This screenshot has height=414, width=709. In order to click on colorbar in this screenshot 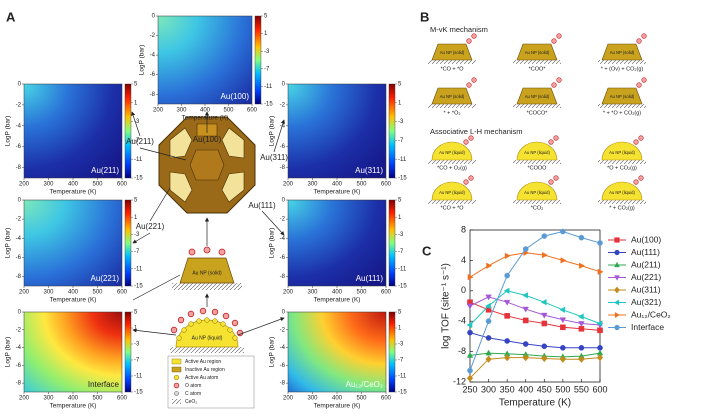, I will do `click(258, 60)`.